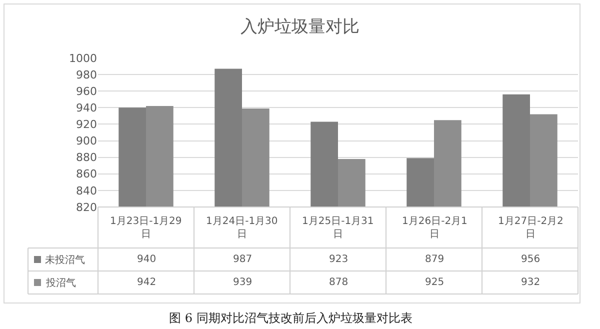 This screenshot has height=329, width=600. I want to click on y-tick-label: 820, so click(86, 207).